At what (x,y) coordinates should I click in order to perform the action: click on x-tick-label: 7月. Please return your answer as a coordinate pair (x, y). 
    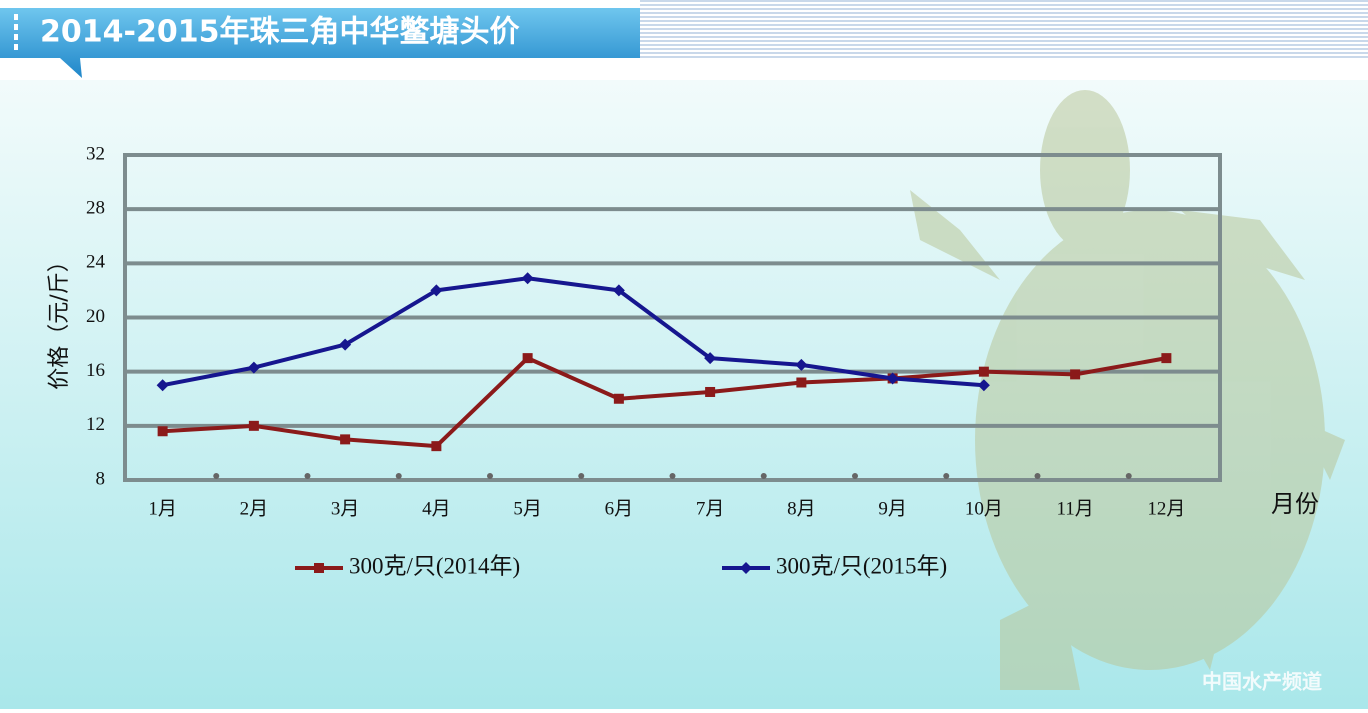
    Looking at the image, I should click on (710, 508).